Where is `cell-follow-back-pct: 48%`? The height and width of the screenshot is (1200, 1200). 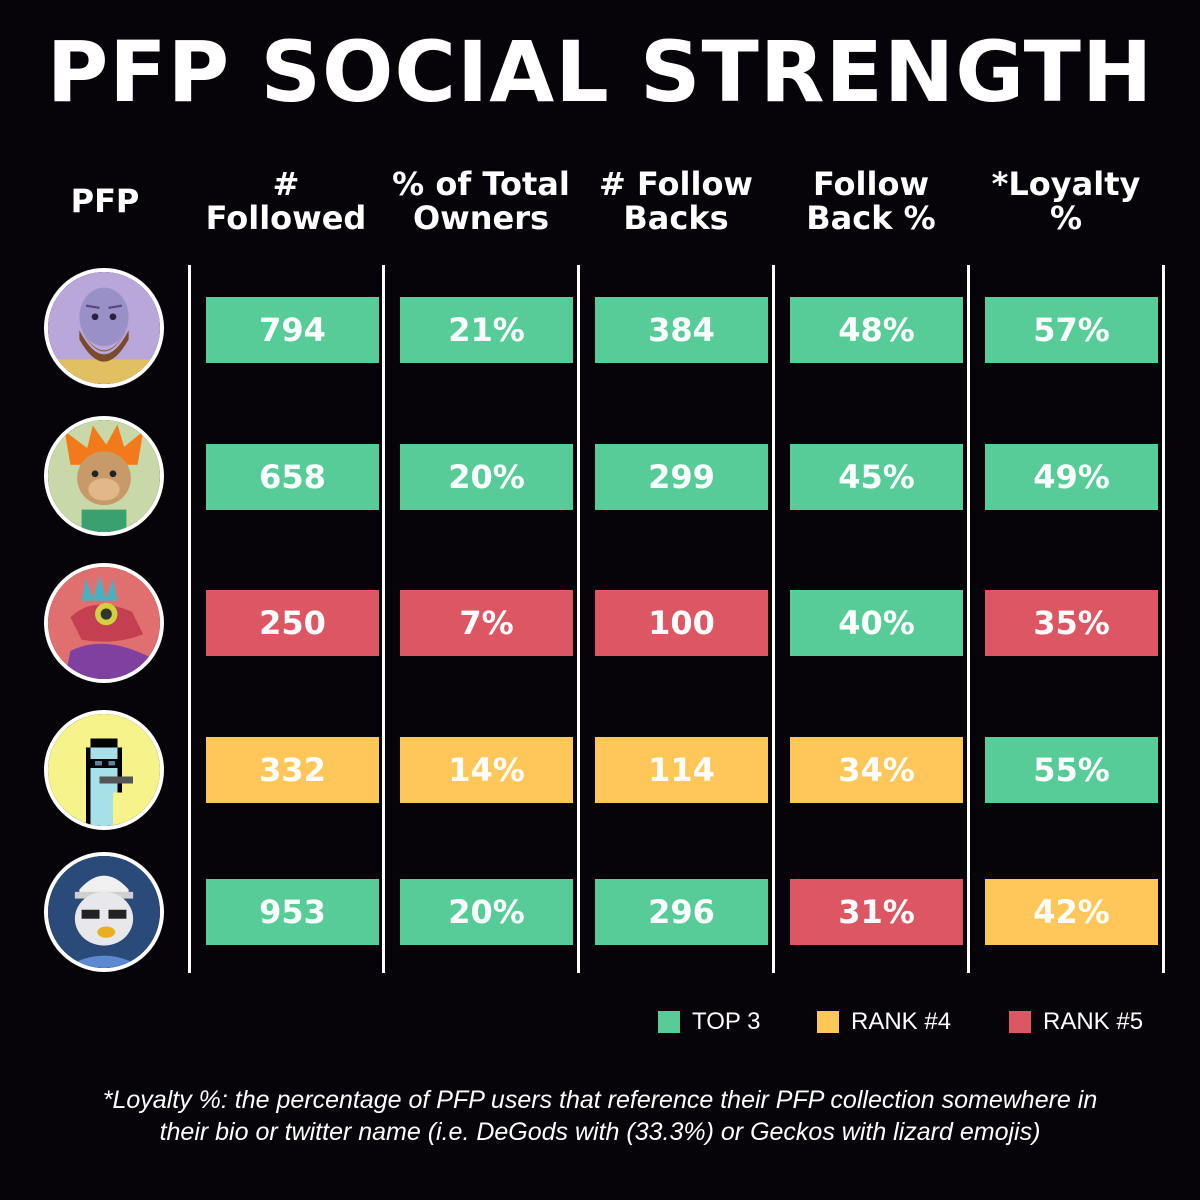 cell-follow-back-pct: 48% is located at coordinates (876, 330).